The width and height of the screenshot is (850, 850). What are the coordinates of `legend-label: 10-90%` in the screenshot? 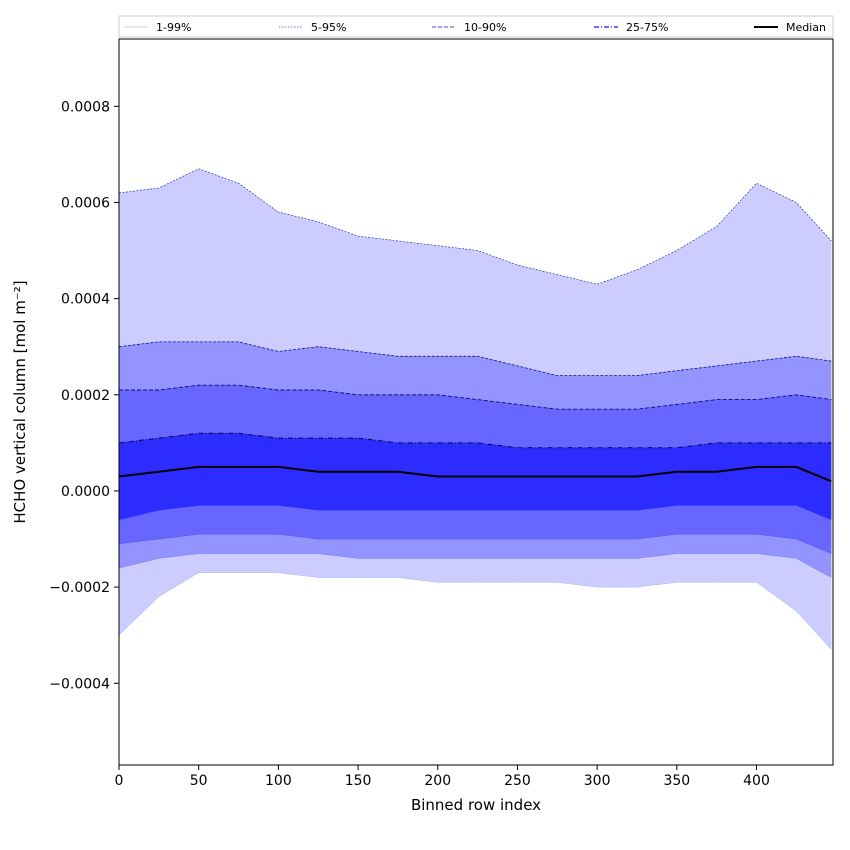 It's located at (485, 27).